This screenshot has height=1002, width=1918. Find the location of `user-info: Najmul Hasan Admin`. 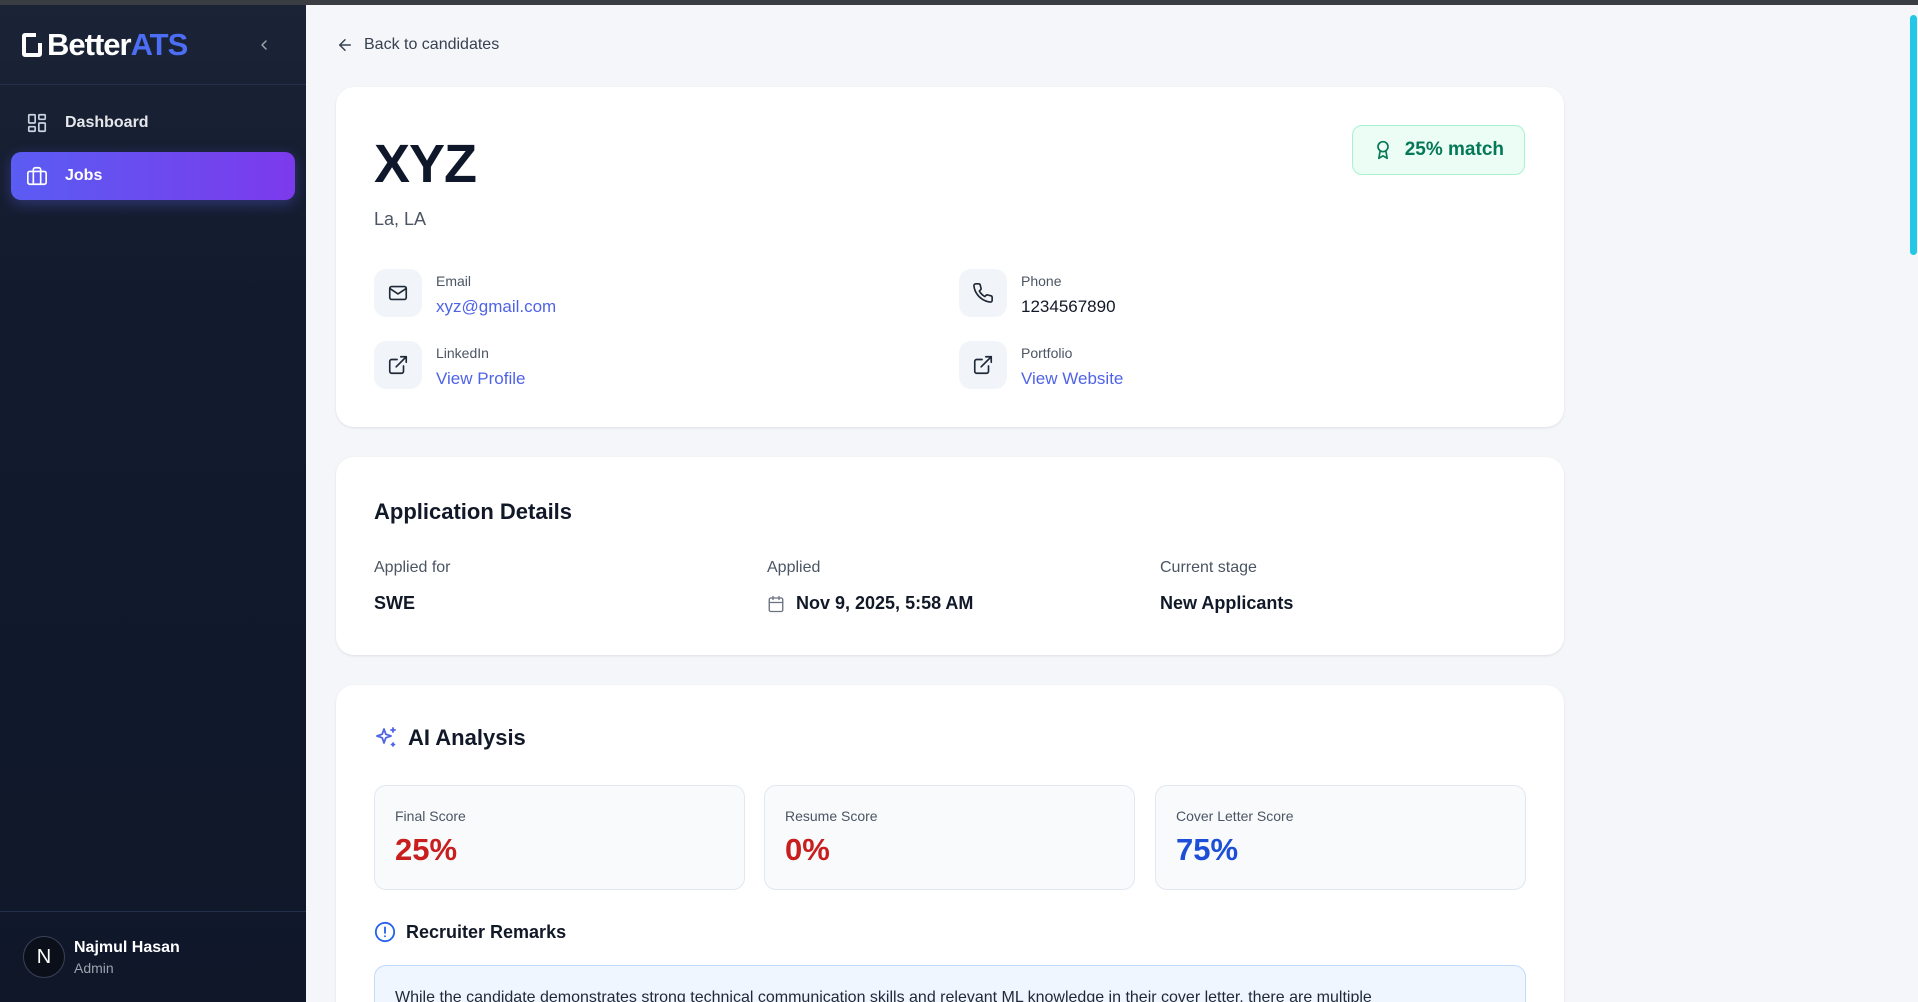

user-info: Najmul Hasan Admin is located at coordinates (127, 957).